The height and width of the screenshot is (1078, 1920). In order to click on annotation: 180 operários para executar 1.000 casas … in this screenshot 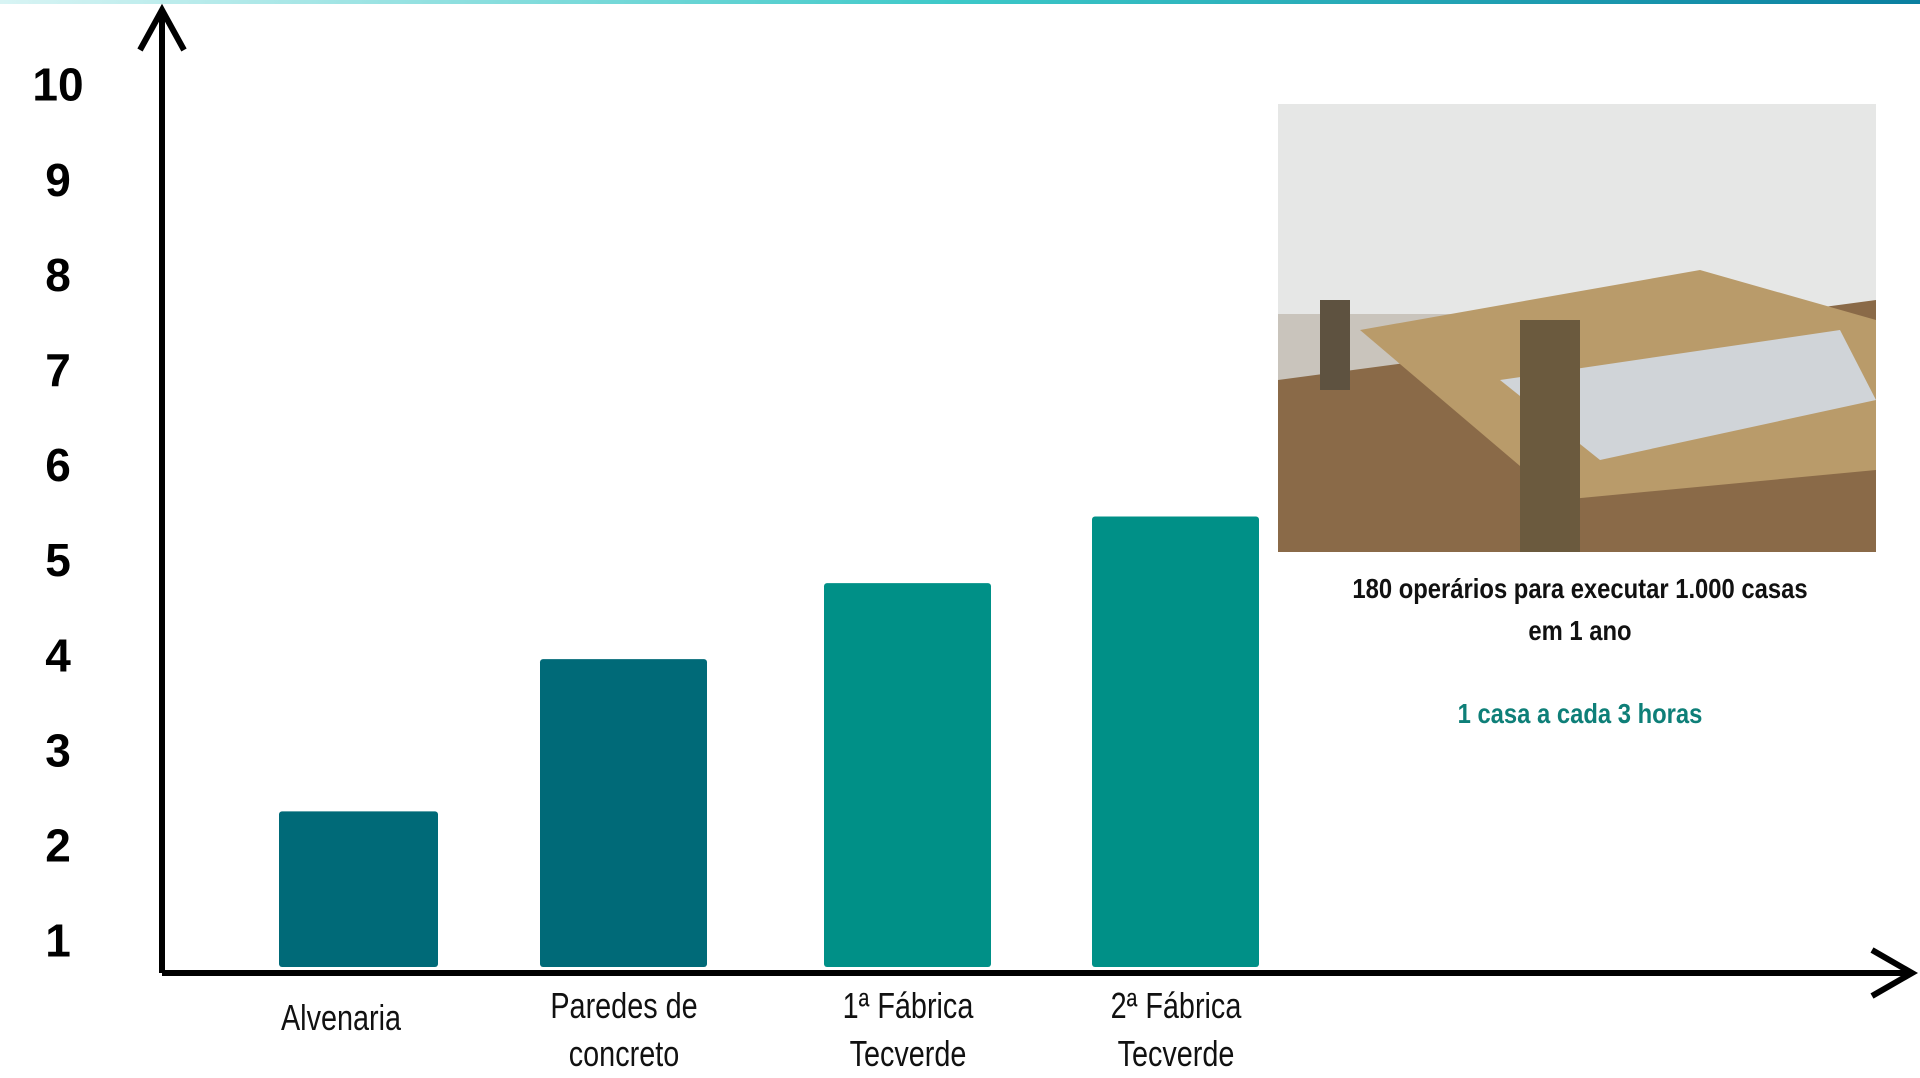, I will do `click(1580, 609)`.